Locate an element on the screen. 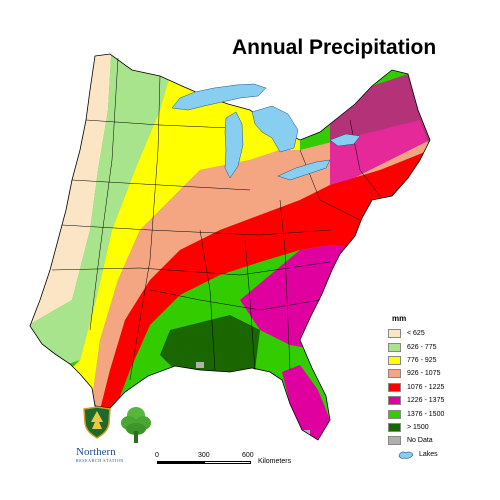 Image resolution: width=500 pixels, height=500 pixels. logos is located at coordinates (118, 440).